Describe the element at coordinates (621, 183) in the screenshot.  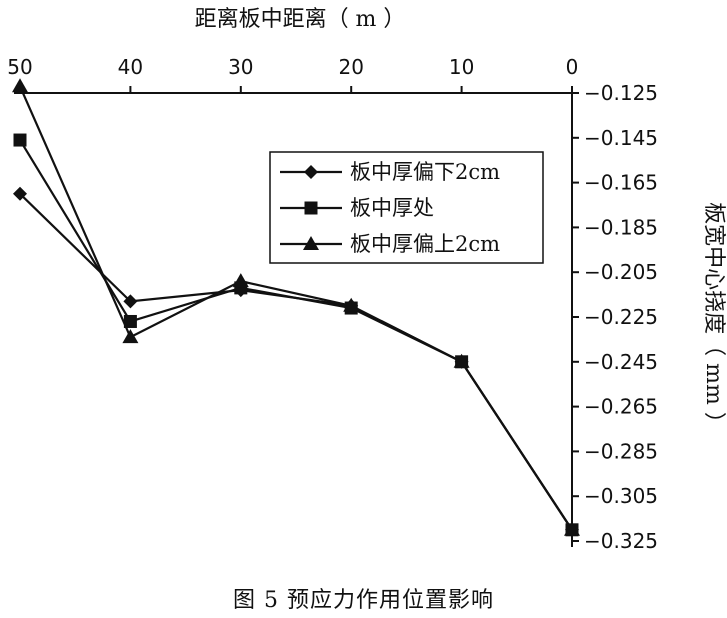
I see `y-tick-label: −0.165` at that location.